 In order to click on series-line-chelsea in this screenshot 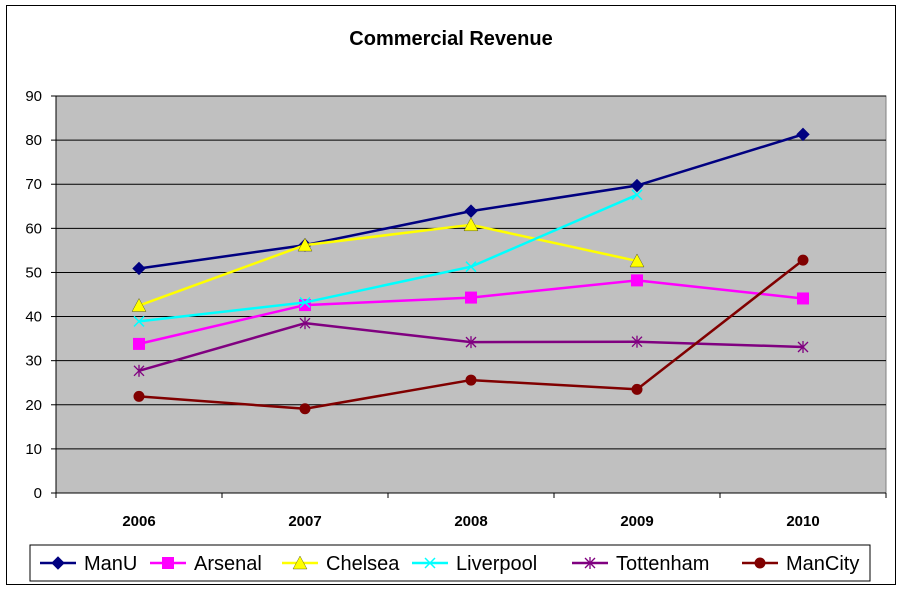, I will do `click(388, 265)`.